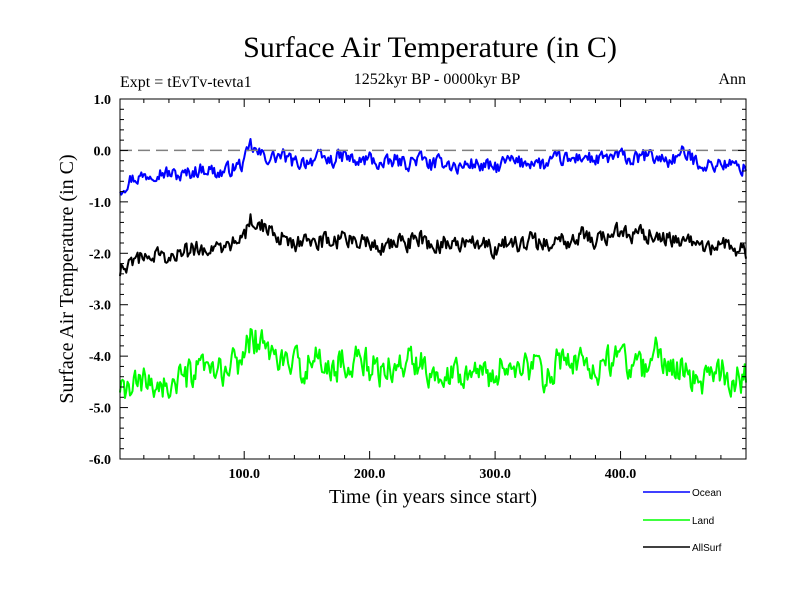  Describe the element at coordinates (732, 79) in the screenshot. I see `season-label: Ann` at that location.